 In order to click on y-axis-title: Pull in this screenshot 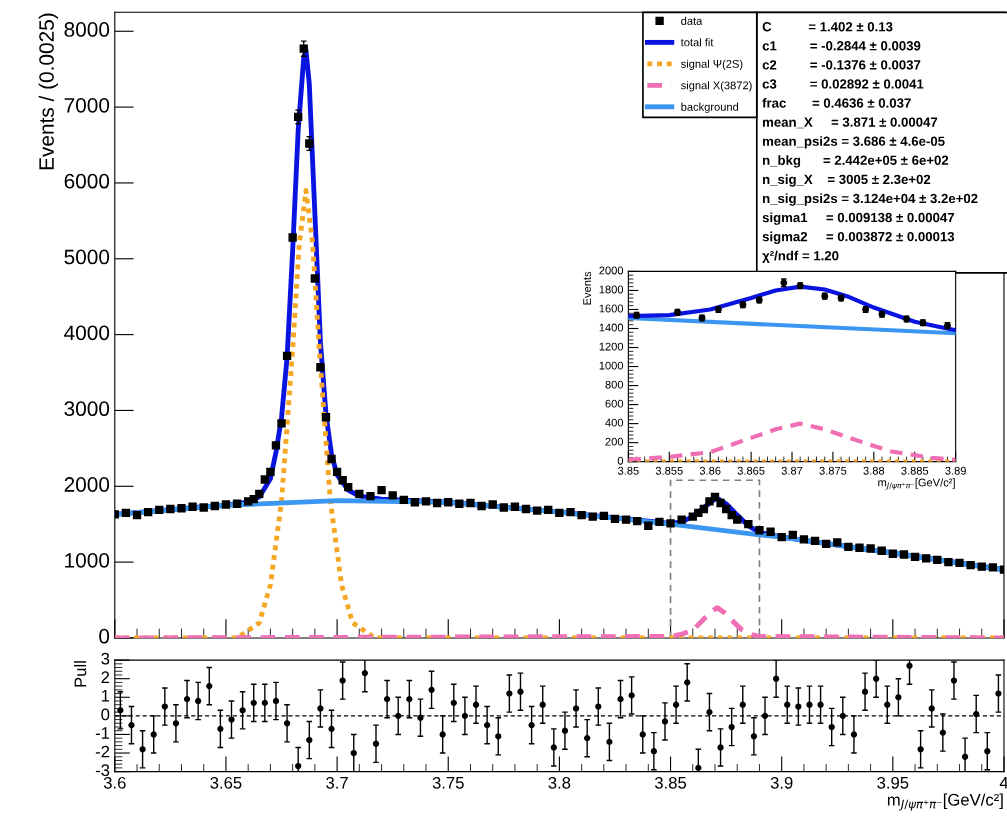, I will do `click(80, 674)`.